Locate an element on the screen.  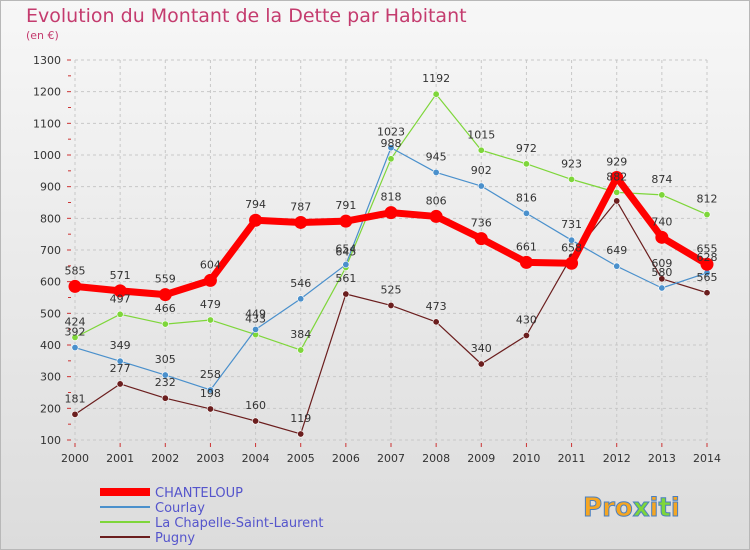
data-label: 658 is located at coordinates (571, 247).